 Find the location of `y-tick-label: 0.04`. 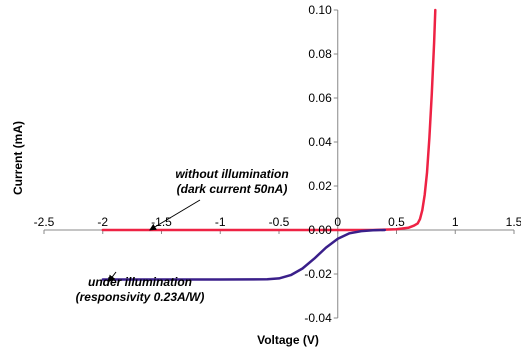

y-tick-label: 0.04 is located at coordinates (320, 142).